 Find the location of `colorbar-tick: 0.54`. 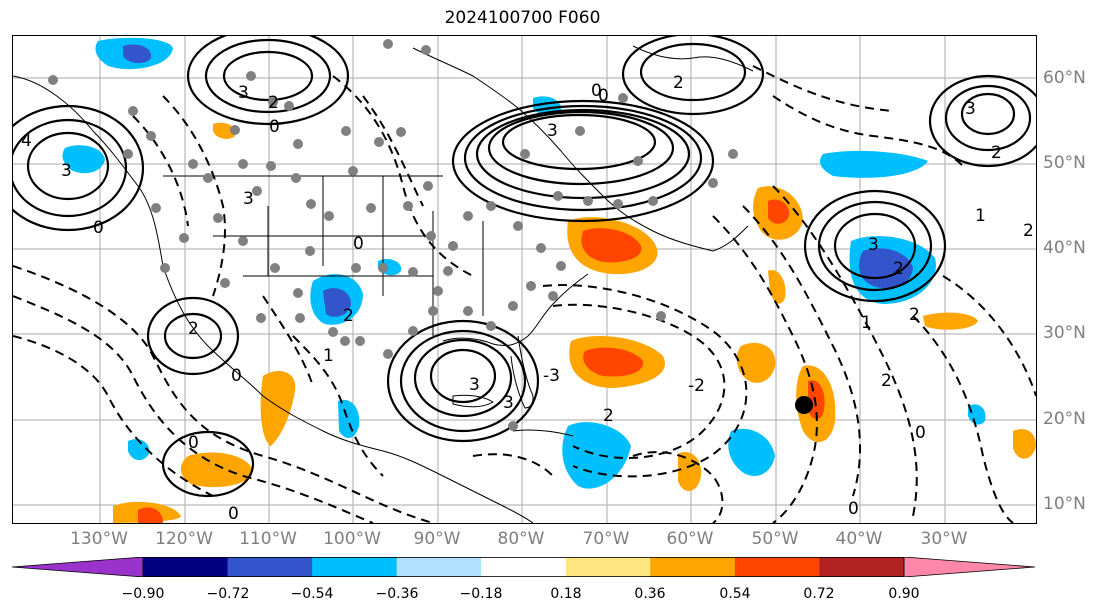

colorbar-tick: 0.54 is located at coordinates (735, 594).